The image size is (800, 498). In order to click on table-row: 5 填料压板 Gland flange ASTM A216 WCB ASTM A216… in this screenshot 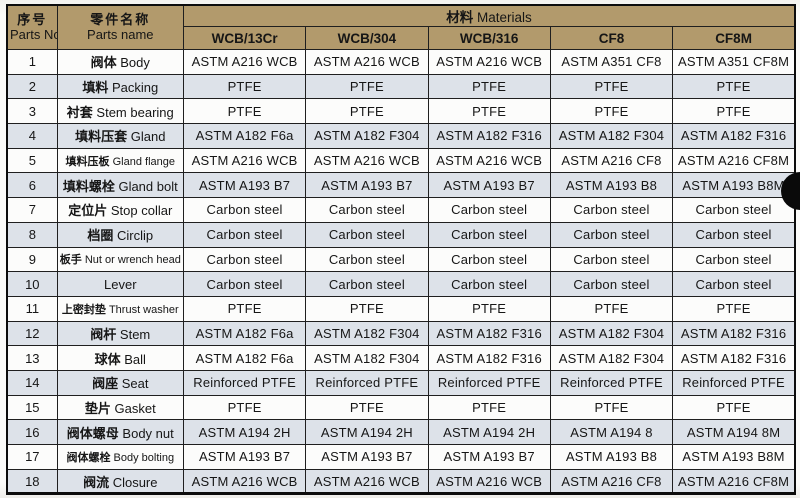, I will do `click(401, 160)`.